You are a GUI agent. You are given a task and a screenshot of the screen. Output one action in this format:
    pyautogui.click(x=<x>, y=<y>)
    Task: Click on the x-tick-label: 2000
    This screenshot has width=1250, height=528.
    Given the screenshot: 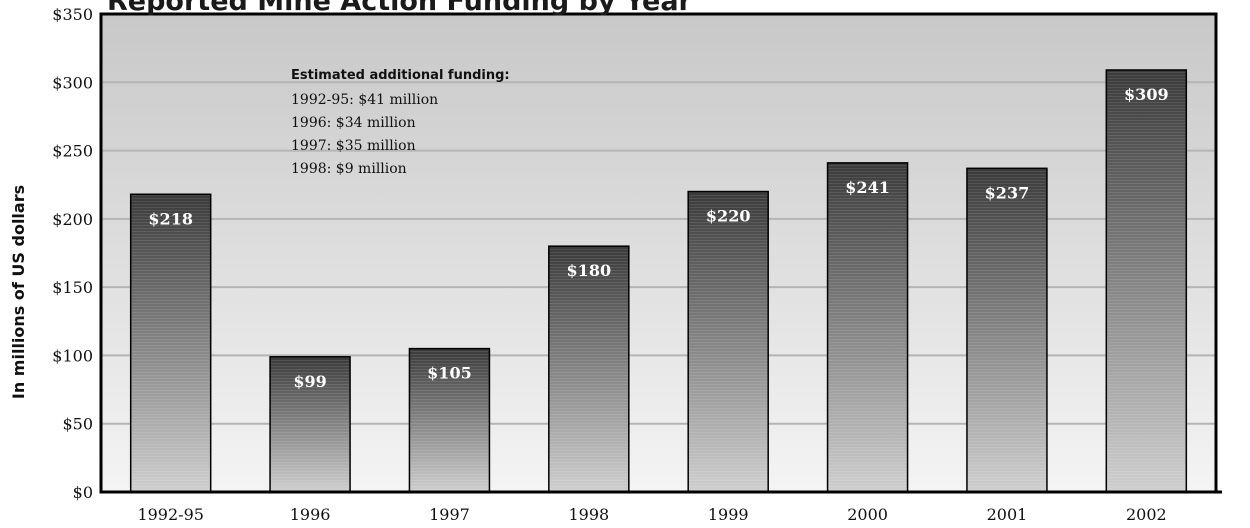 What is the action you would take?
    pyautogui.click(x=867, y=514)
    